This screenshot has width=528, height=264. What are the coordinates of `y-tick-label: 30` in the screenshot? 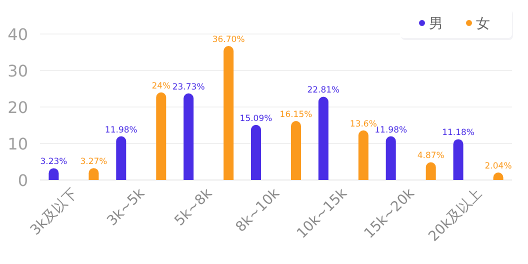 It's located at (18, 71).